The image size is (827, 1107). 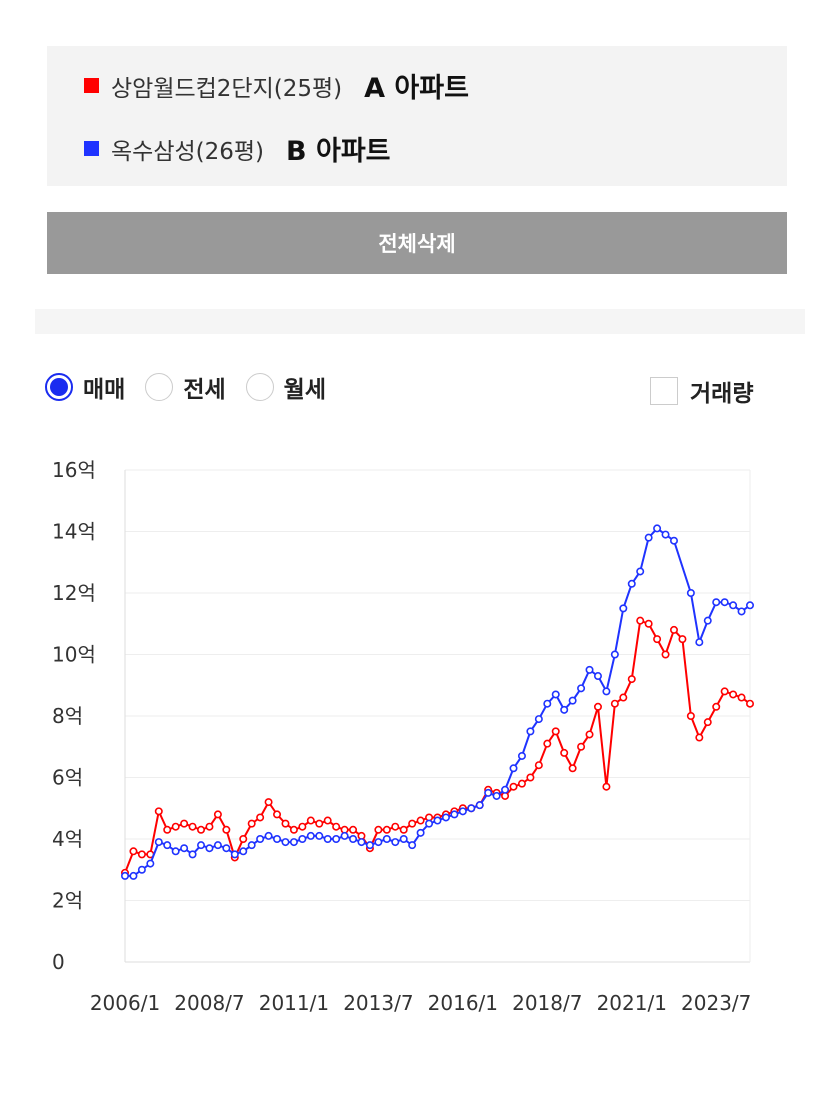 I want to click on legend-tag-a: A 아파트, so click(x=416, y=88).